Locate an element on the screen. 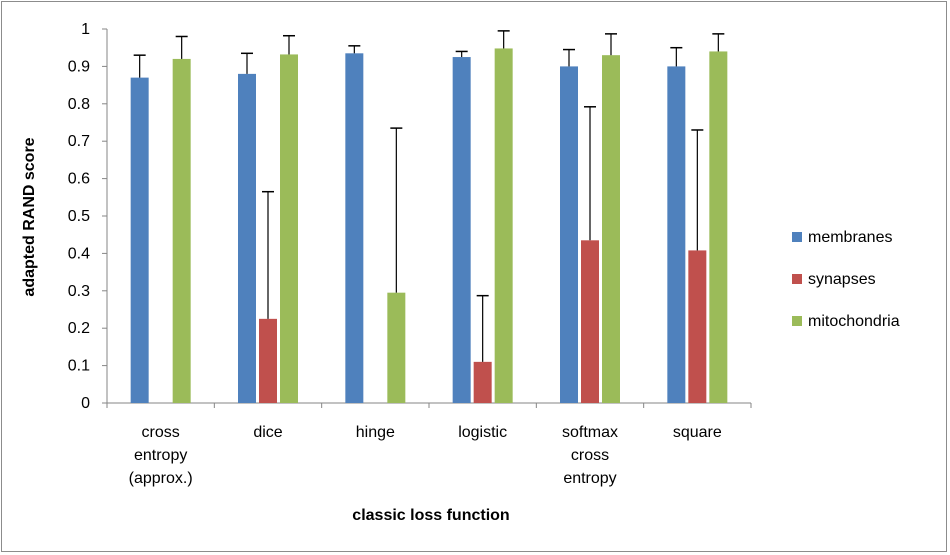  x-tick-label: square is located at coordinates (697, 432).